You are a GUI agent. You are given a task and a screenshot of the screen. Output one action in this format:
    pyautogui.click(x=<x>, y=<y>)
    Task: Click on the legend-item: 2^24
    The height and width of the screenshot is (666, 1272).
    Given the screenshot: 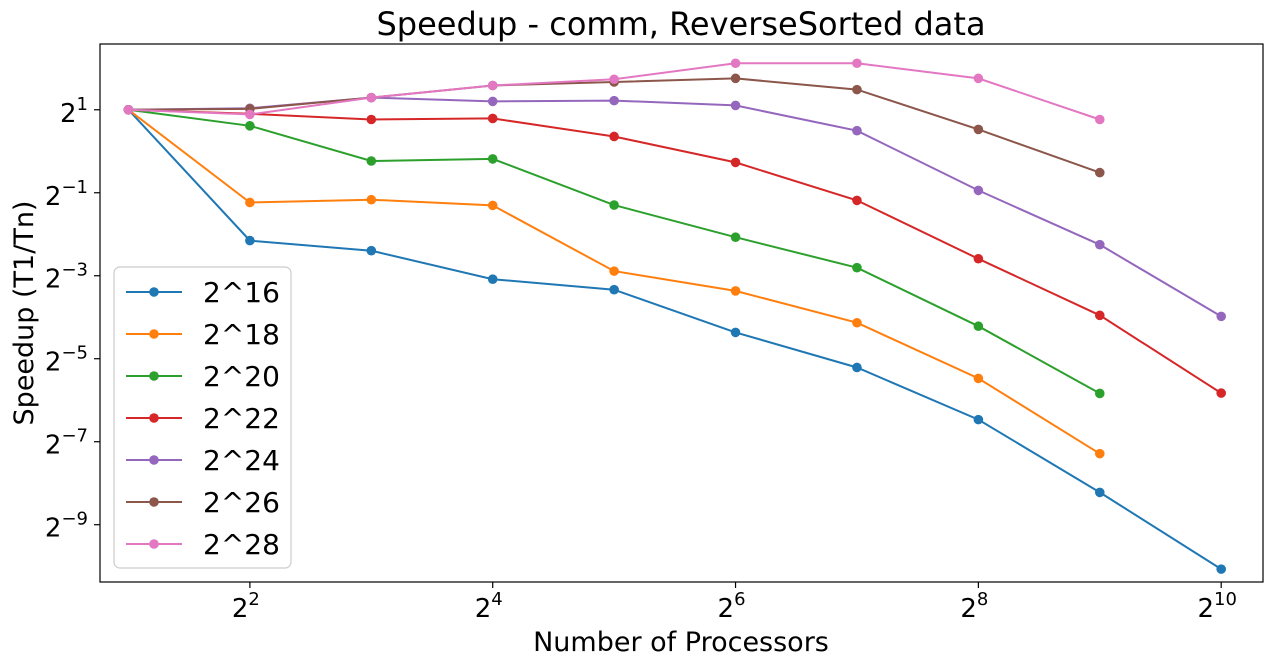 What is the action you would take?
    pyautogui.click(x=203, y=460)
    